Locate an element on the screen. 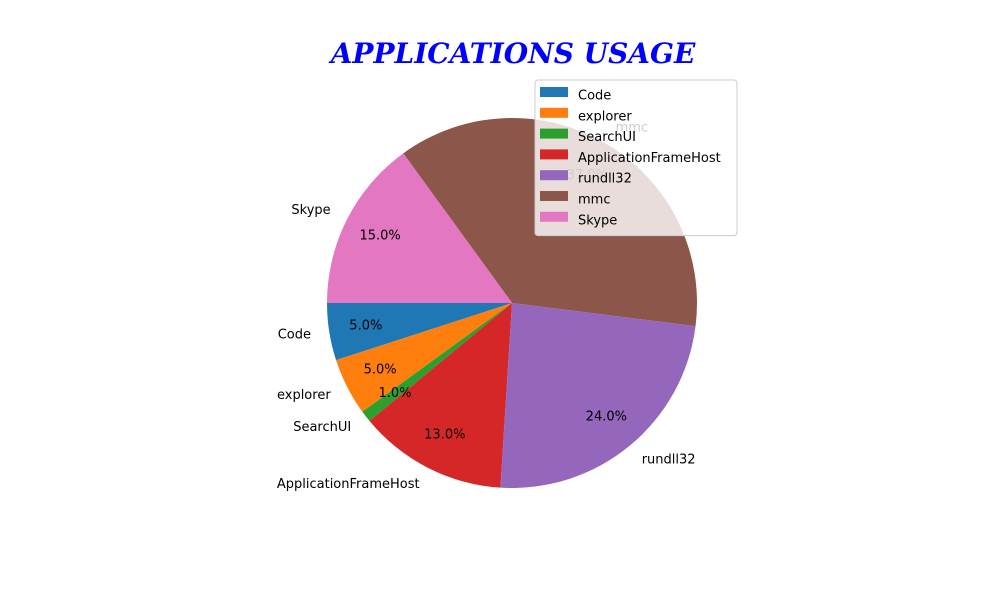 This screenshot has width=1000, height=600. pie-slice-rundll32 is located at coordinates (598, 396).